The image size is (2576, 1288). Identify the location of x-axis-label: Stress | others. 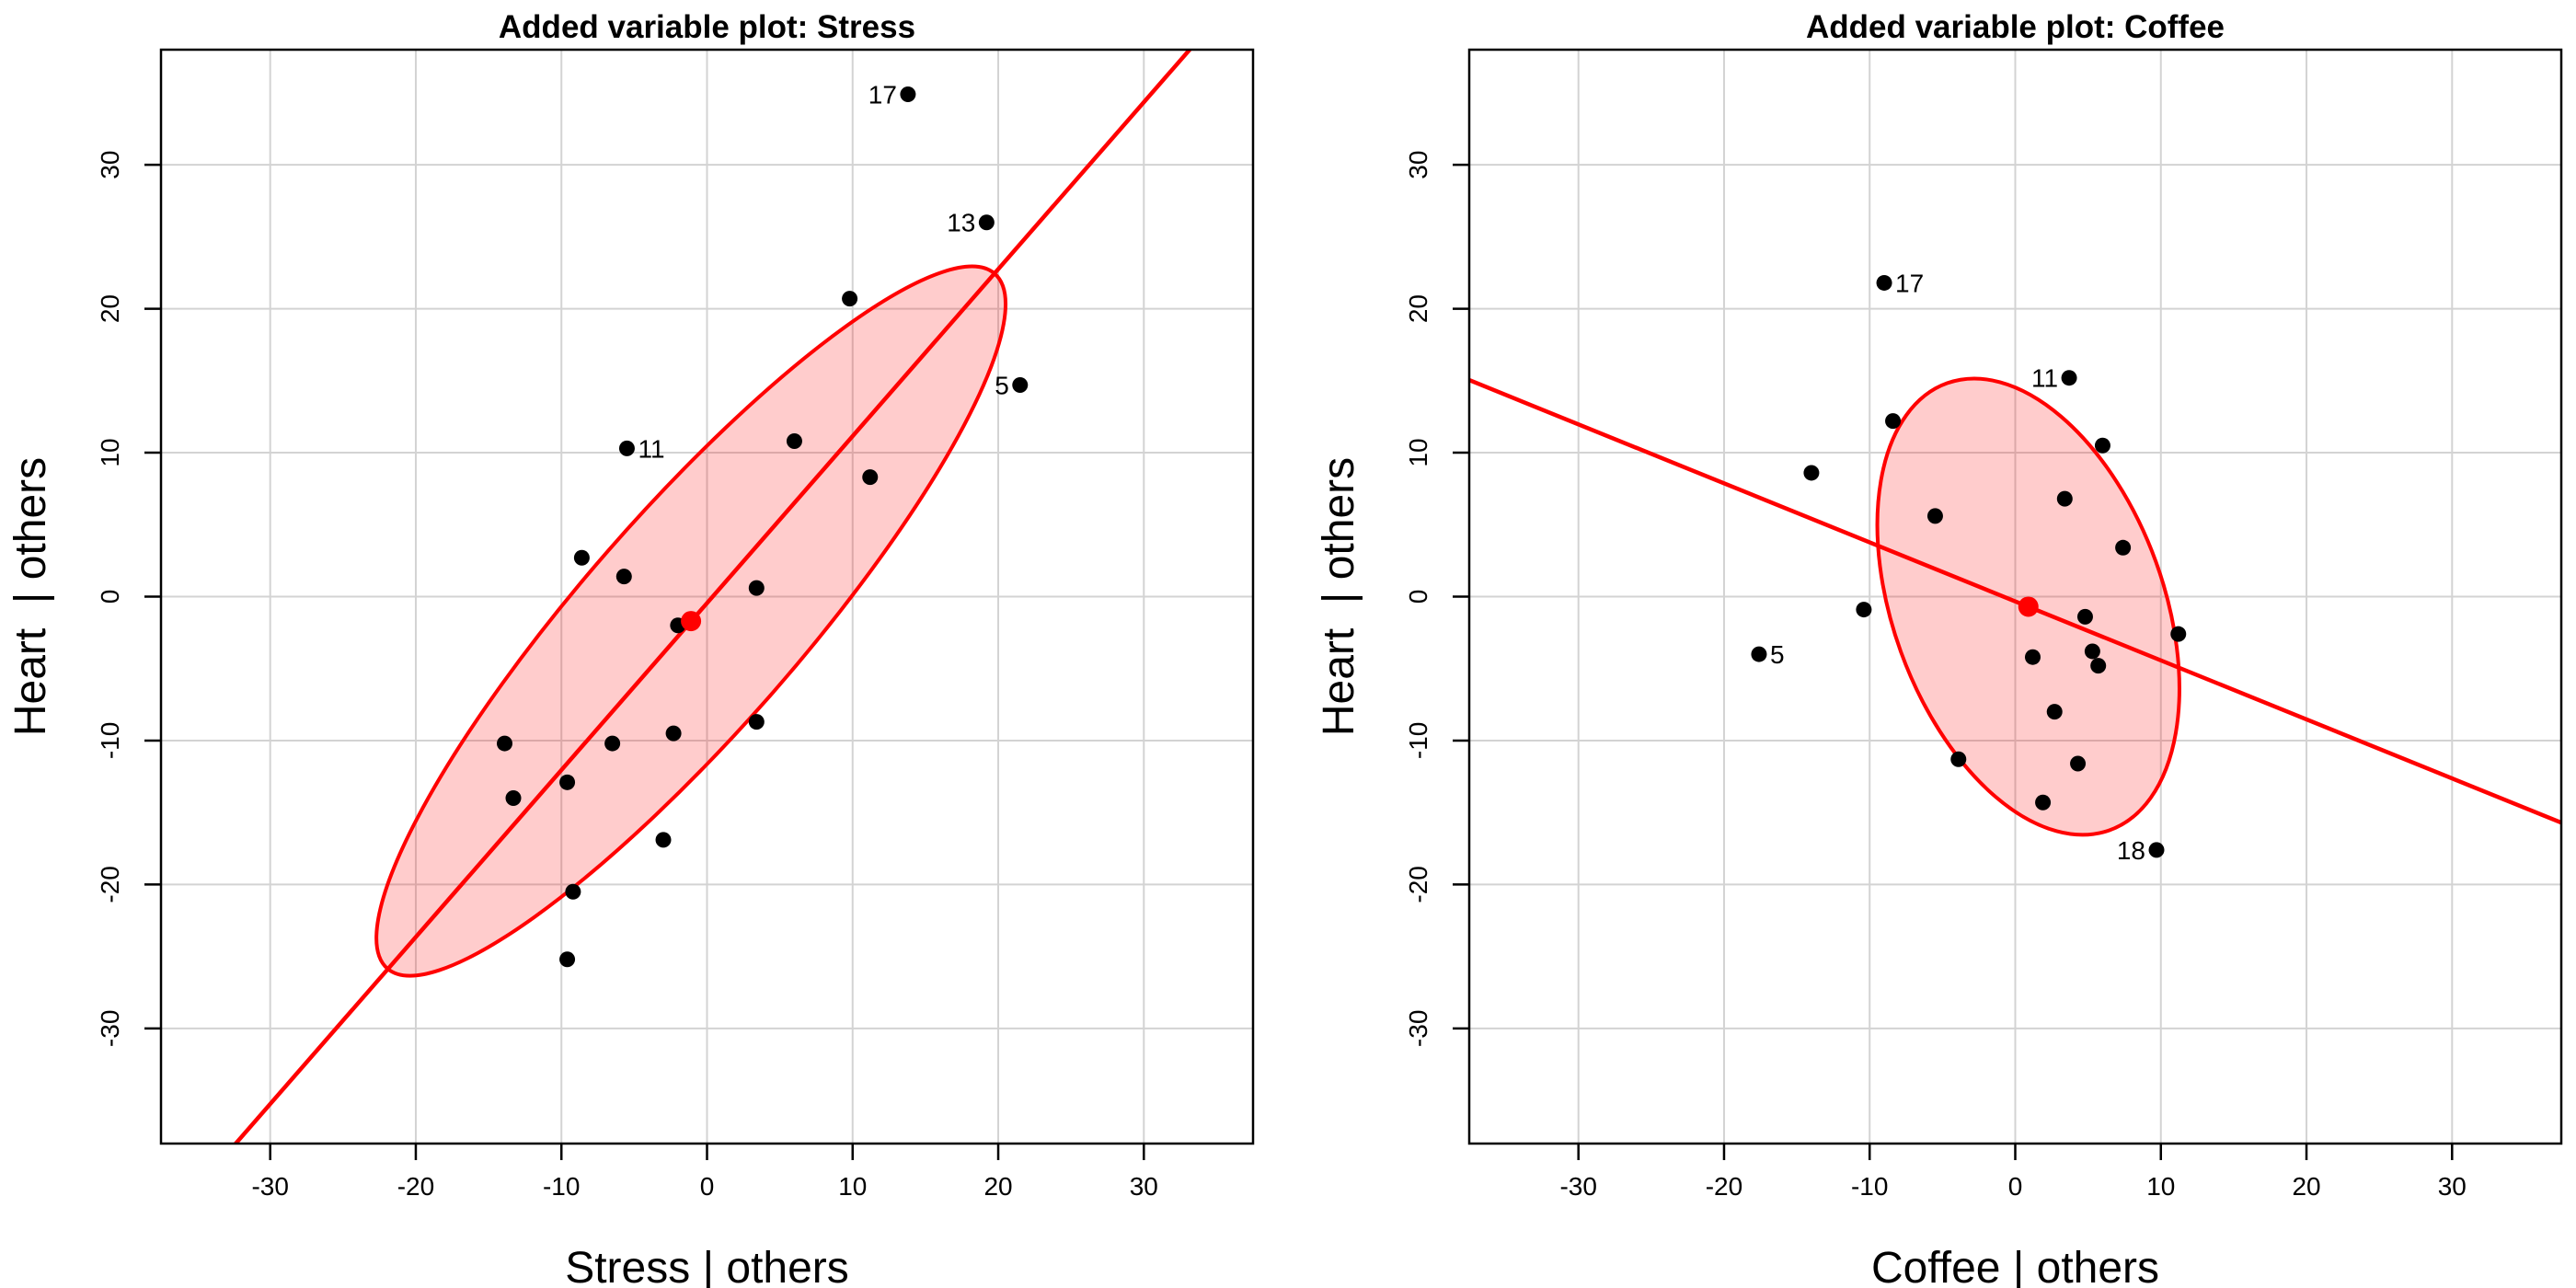
(707, 1266).